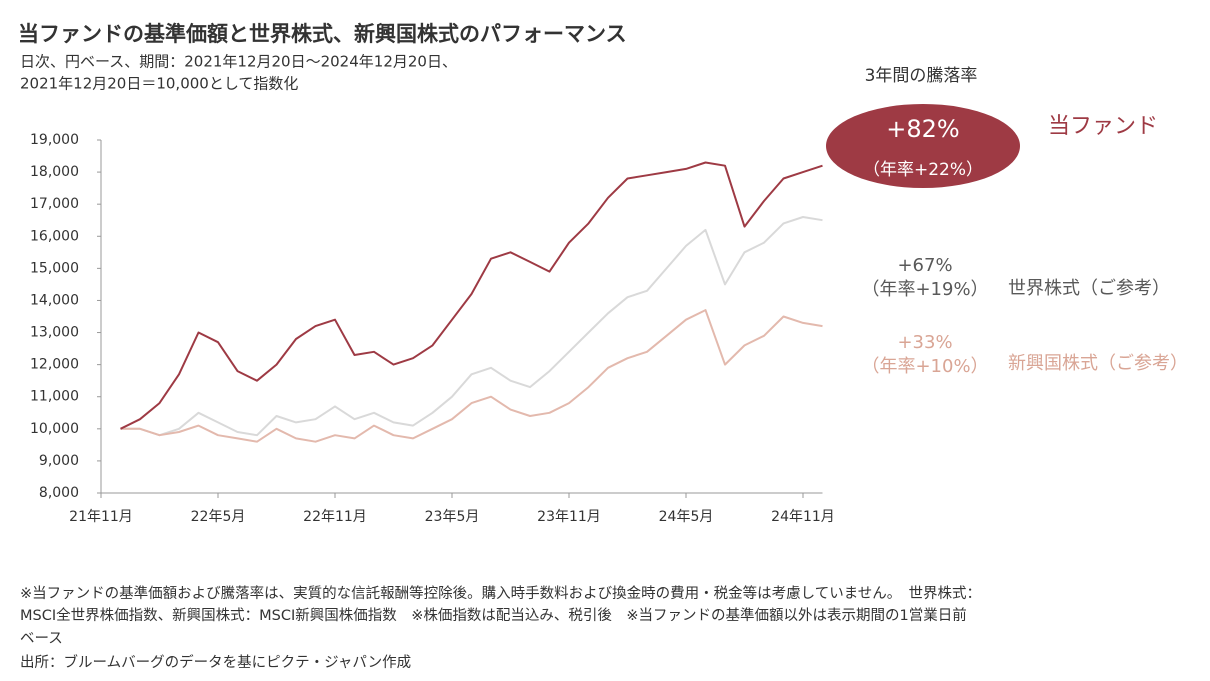 This screenshot has width=1210, height=681. What do you see at coordinates (322, 34) in the screenshot?
I see `chart-title: 当ファンドの基準価額と世界株式、新興国株式のパフォーマンス` at bounding box center [322, 34].